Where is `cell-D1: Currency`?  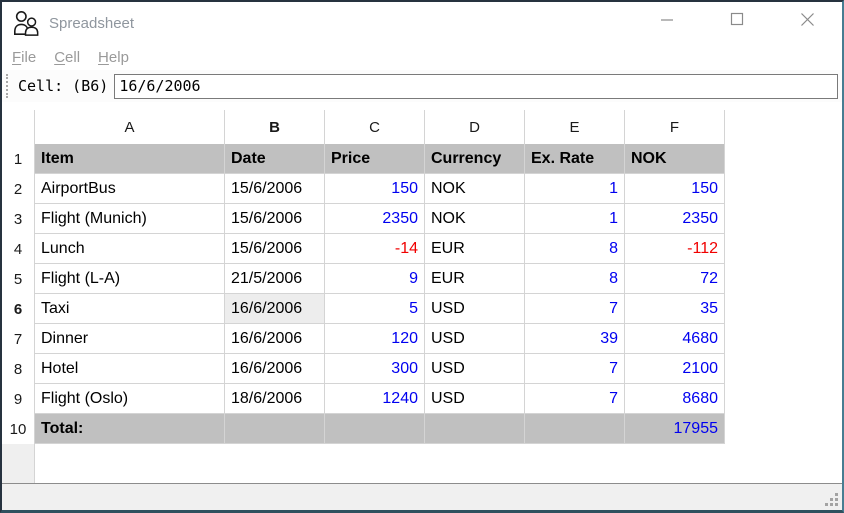
cell-D1: Currency is located at coordinates (475, 159).